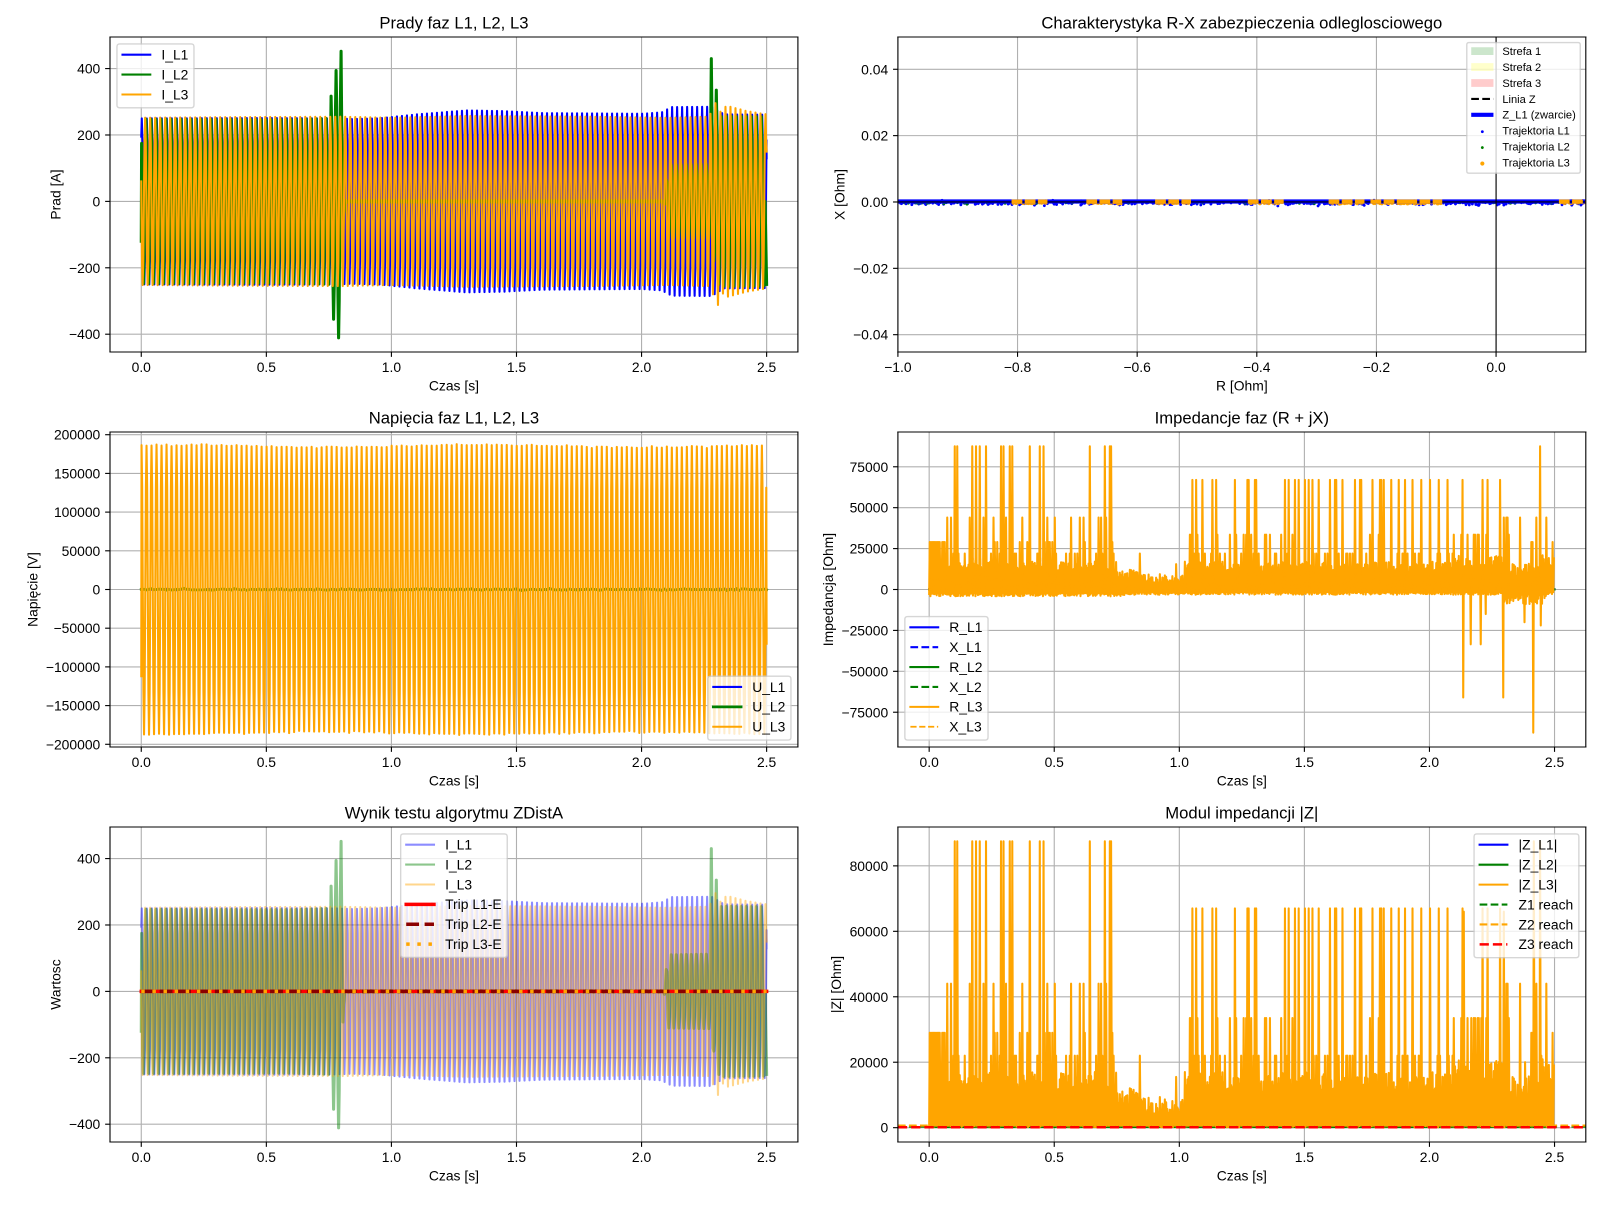 The width and height of the screenshot is (1600, 1205). What do you see at coordinates (454, 418) in the screenshot?
I see `svg-text: Napięcia faz L1, L2, L3` at bounding box center [454, 418].